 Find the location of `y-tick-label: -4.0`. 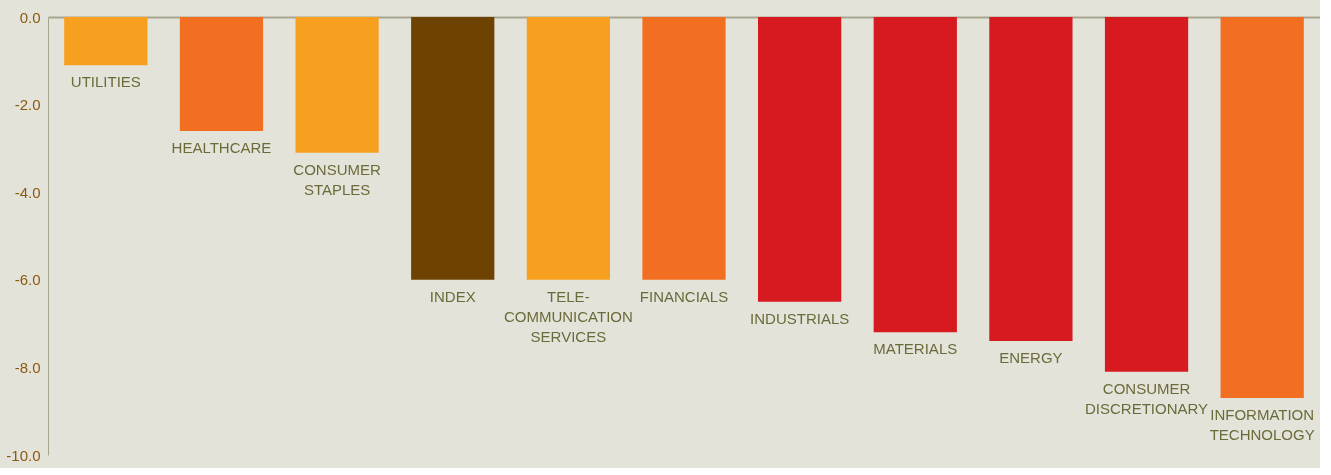

y-tick-label: -4.0 is located at coordinates (27, 192).